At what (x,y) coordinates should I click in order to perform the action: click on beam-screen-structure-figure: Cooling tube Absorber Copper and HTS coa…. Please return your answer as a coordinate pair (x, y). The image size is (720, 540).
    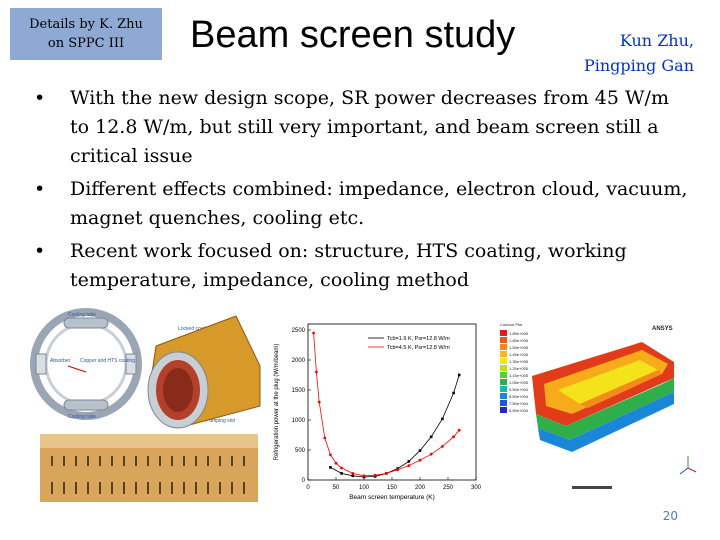
    Looking at the image, I should click on (145, 405).